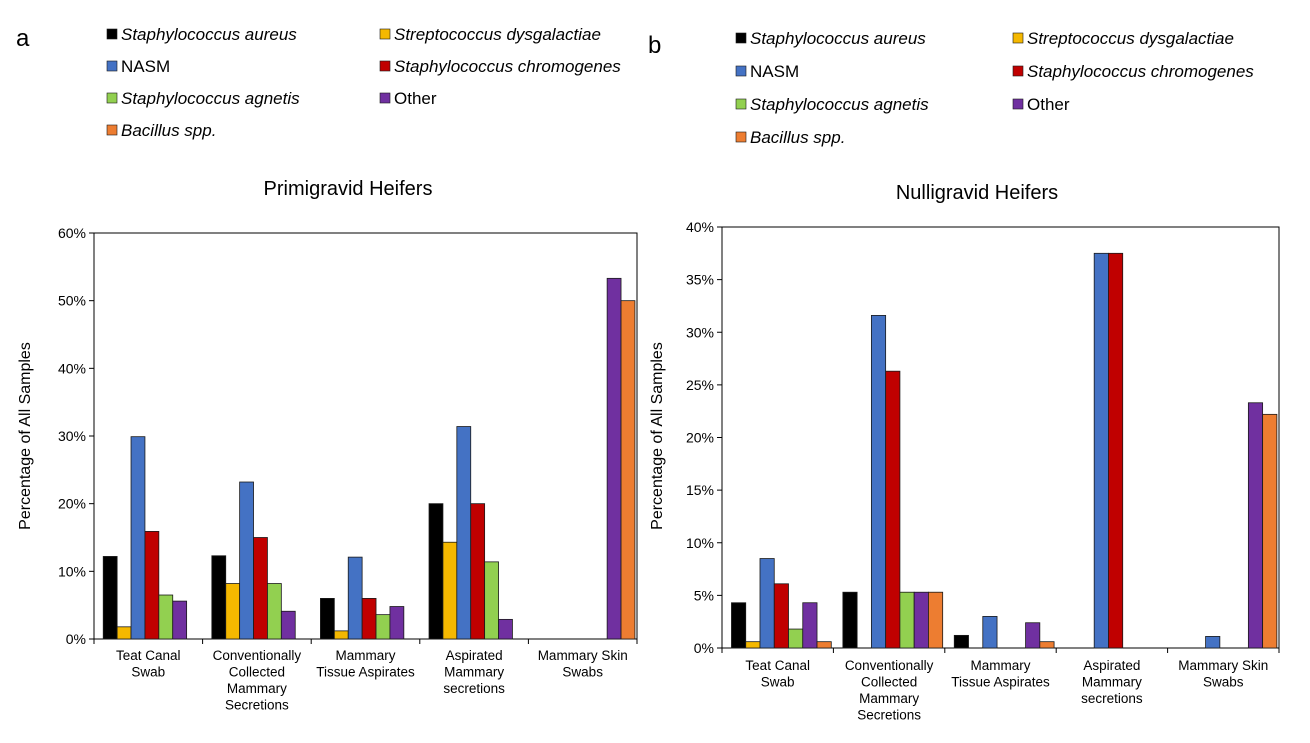 Image resolution: width=1310 pixels, height=743 pixels. What do you see at coordinates (148, 655) in the screenshot?
I see `x-category-line: Teat Canal` at bounding box center [148, 655].